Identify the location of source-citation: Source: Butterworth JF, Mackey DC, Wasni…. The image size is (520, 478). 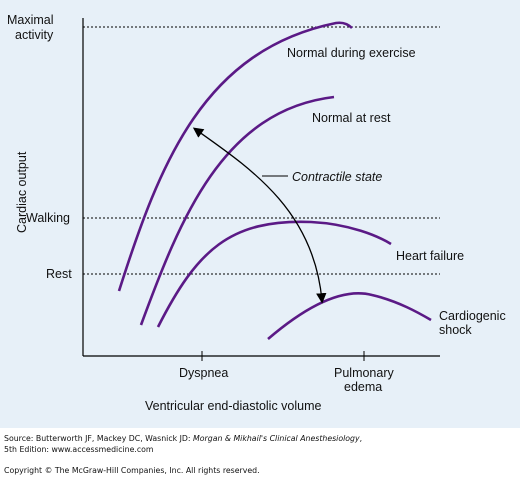
(260, 444).